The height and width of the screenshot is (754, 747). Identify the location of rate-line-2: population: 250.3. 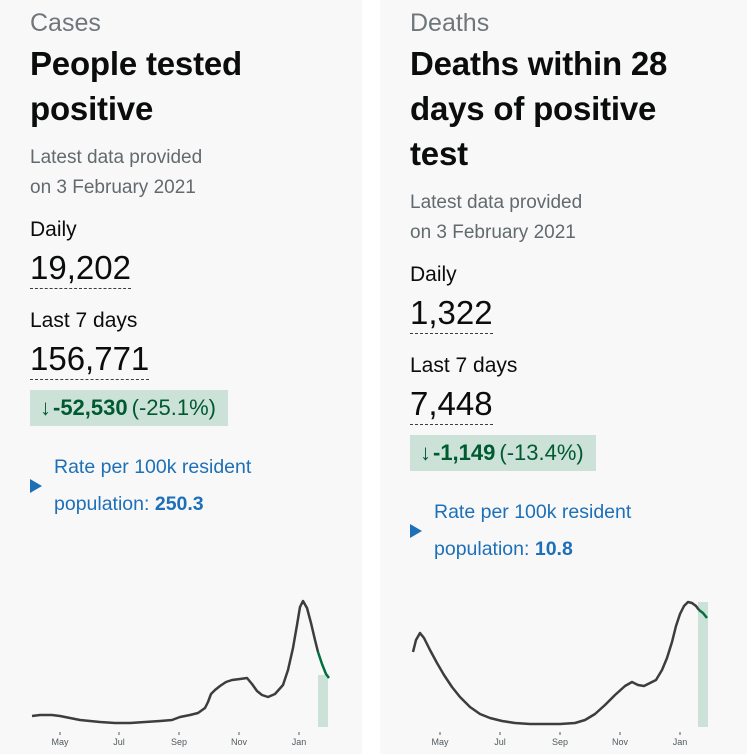
(152, 504).